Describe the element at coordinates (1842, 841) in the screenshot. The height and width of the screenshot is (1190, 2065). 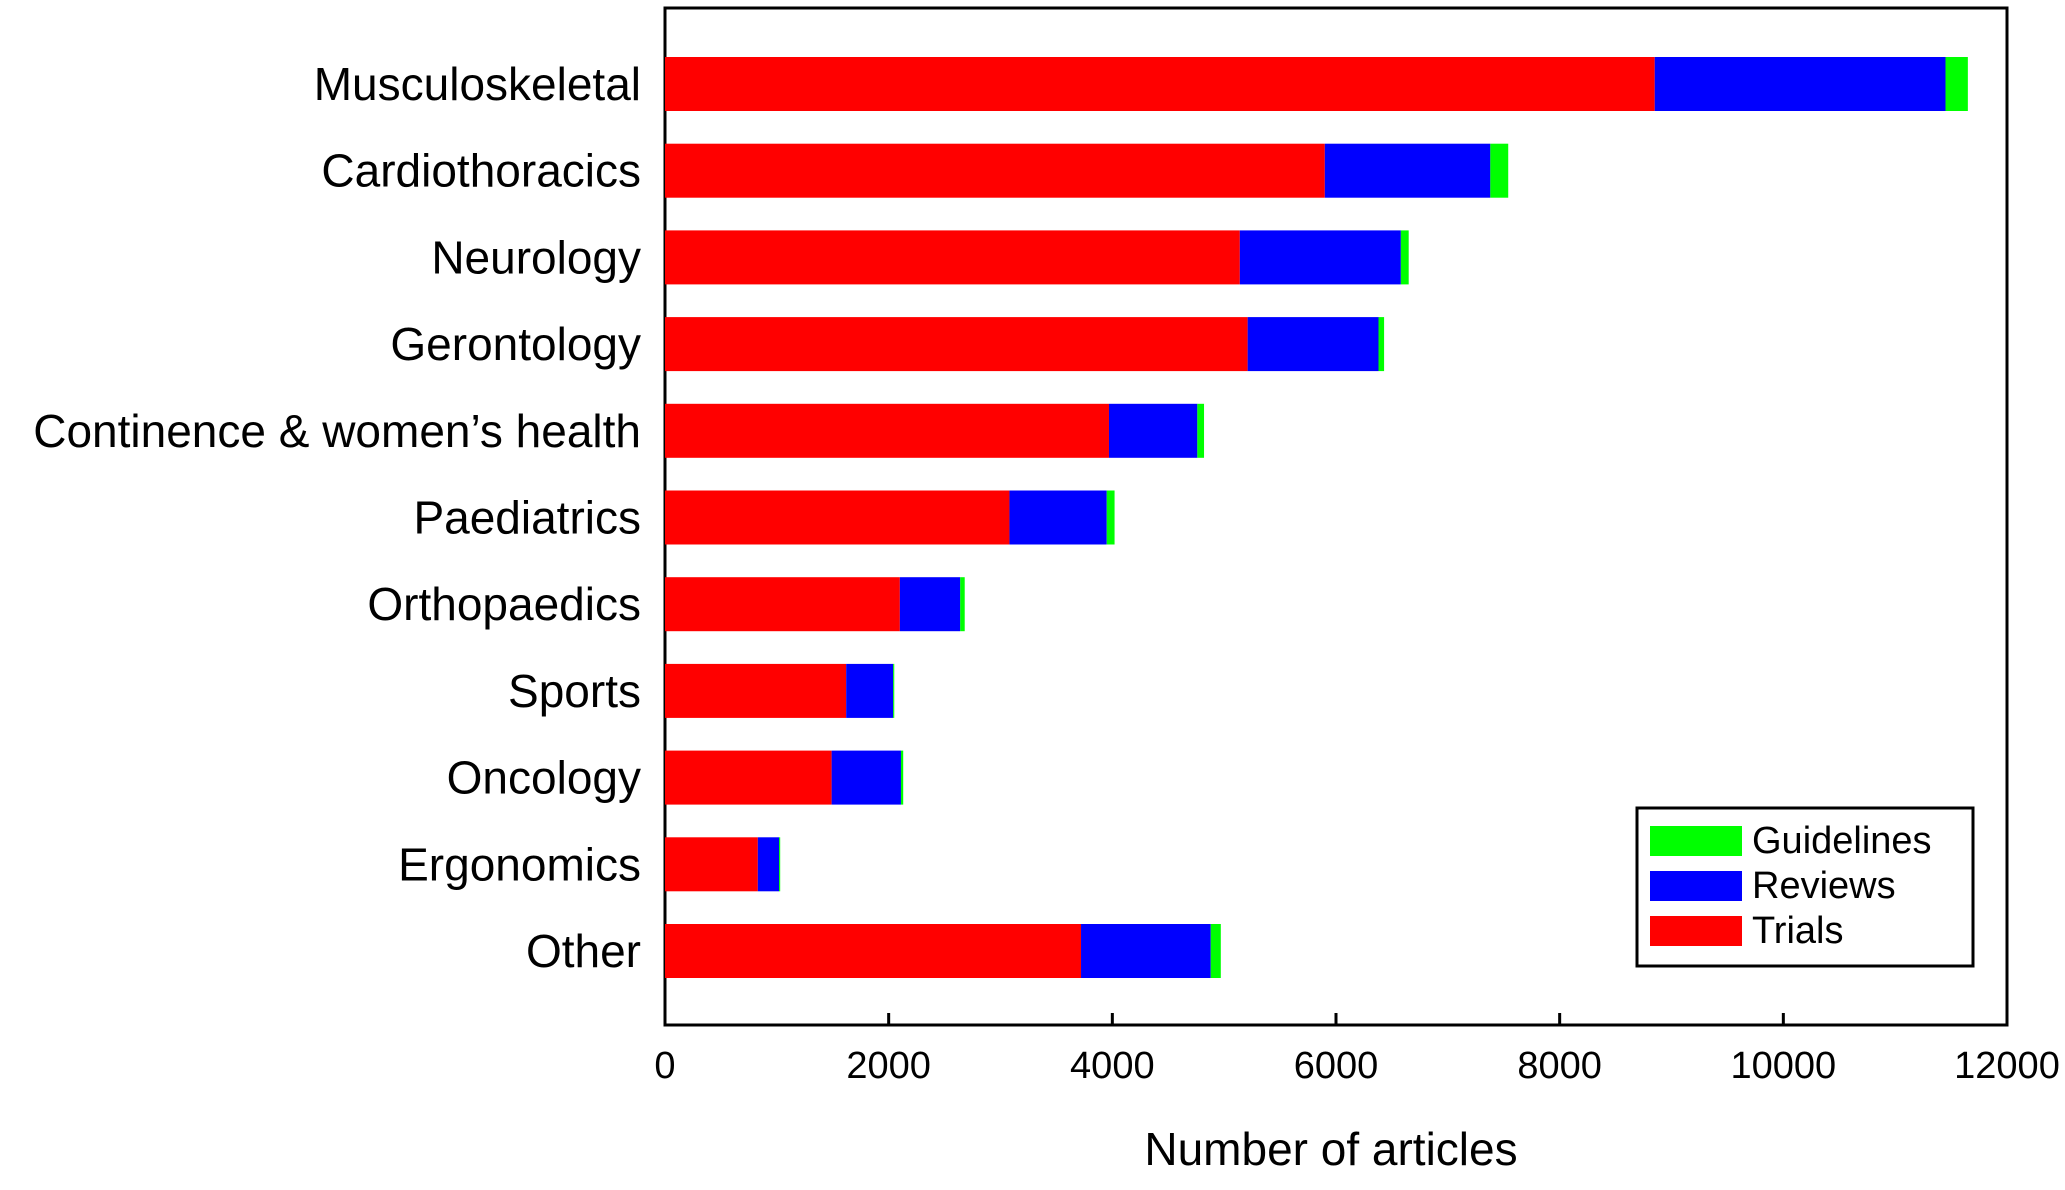
I see `legend-label-guidelines: Guidelines` at that location.